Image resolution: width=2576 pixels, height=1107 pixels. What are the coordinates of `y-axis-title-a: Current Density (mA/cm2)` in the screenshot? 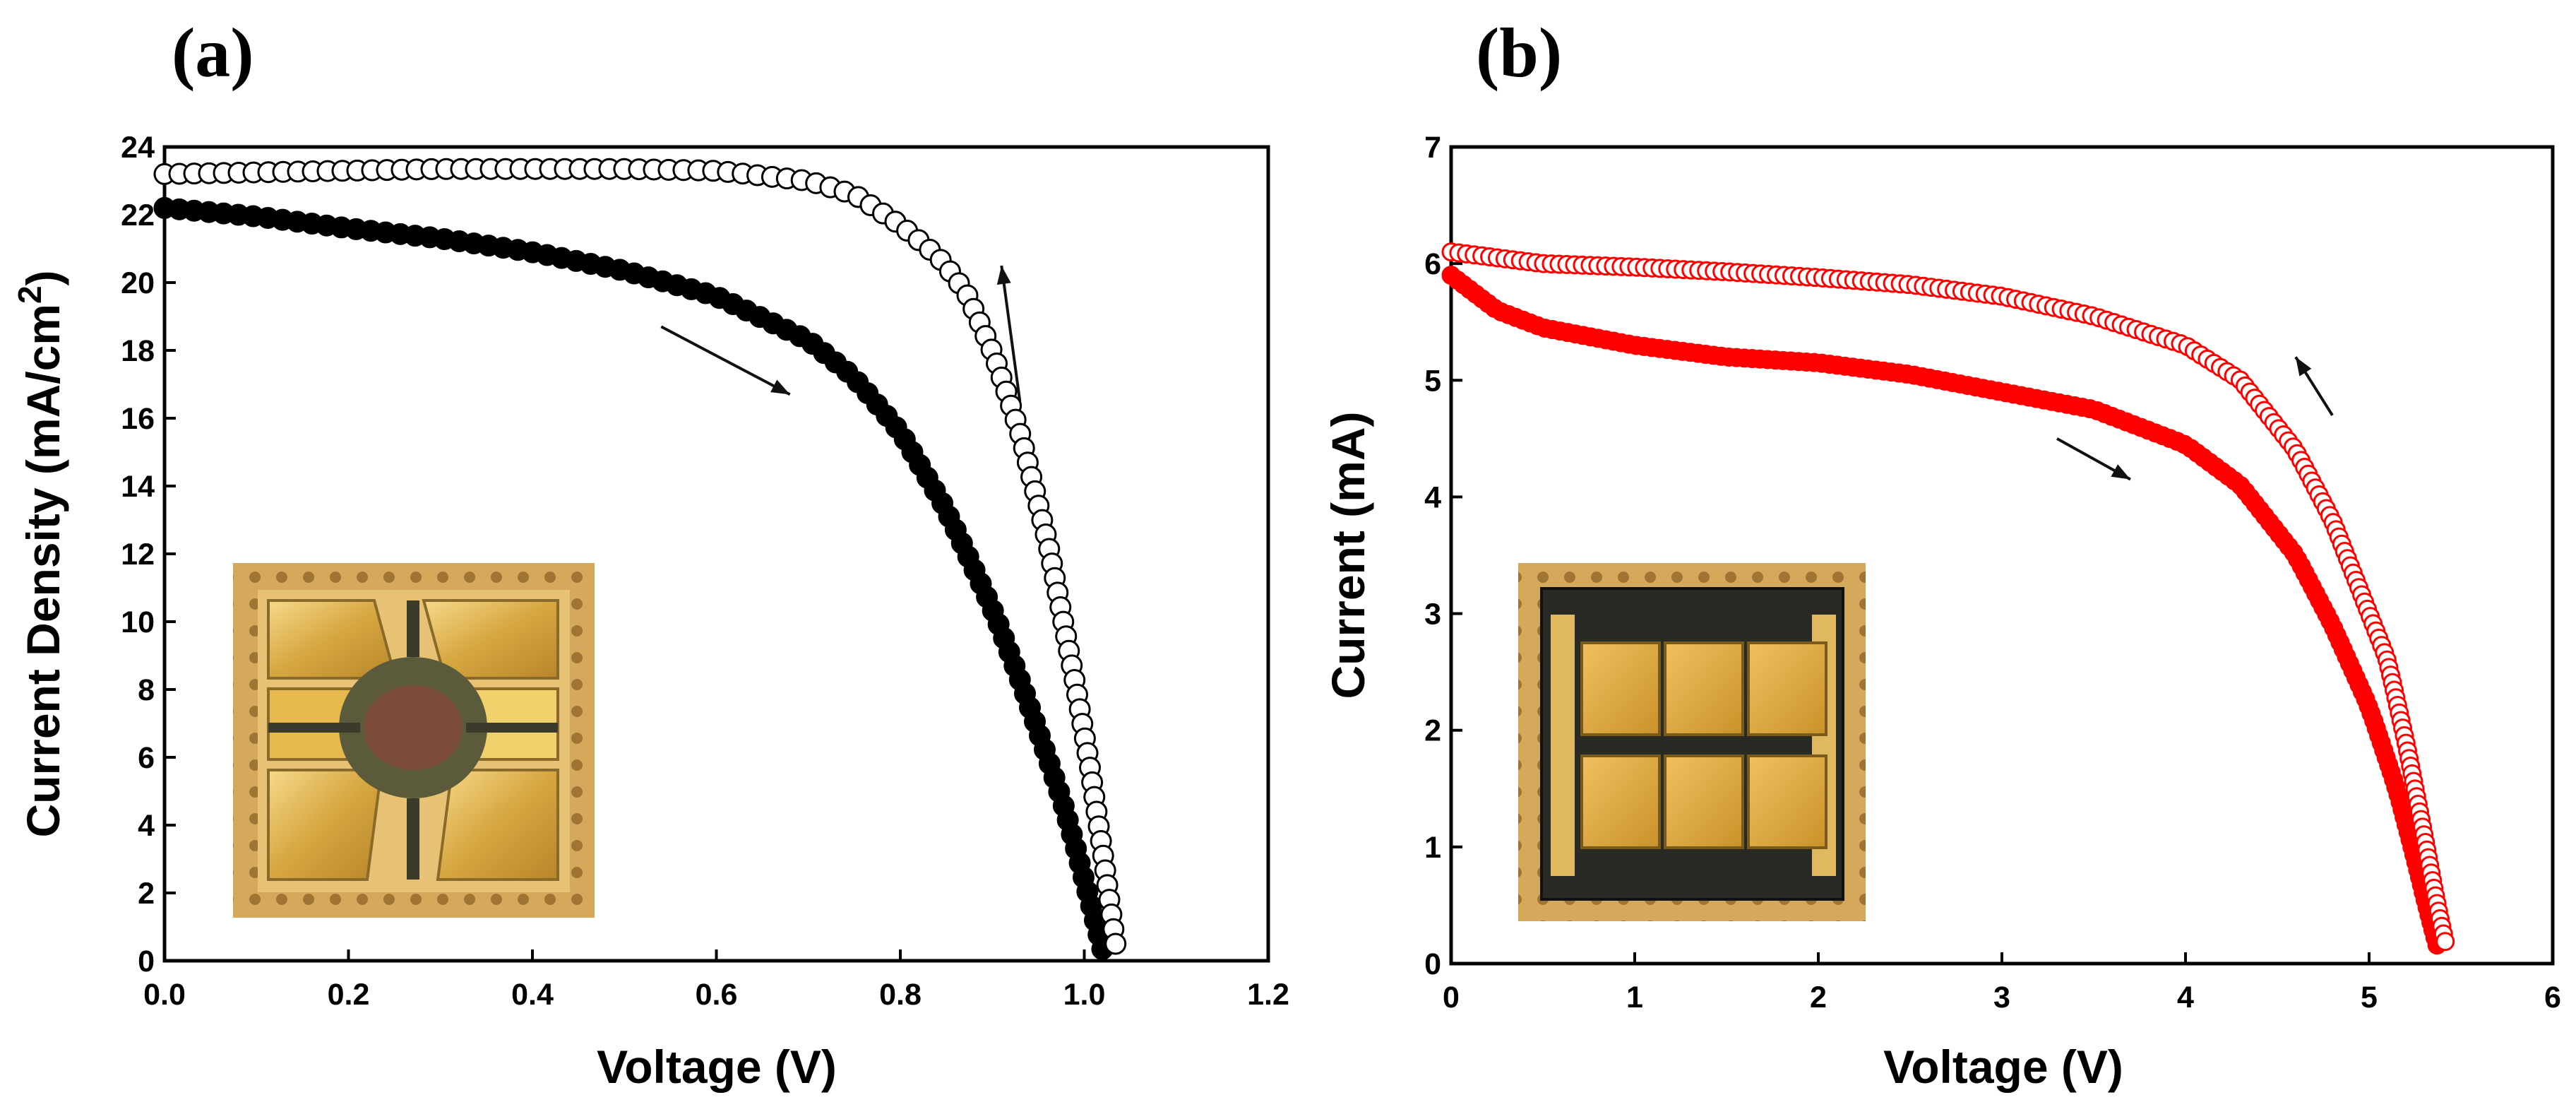 It's located at (40, 553).